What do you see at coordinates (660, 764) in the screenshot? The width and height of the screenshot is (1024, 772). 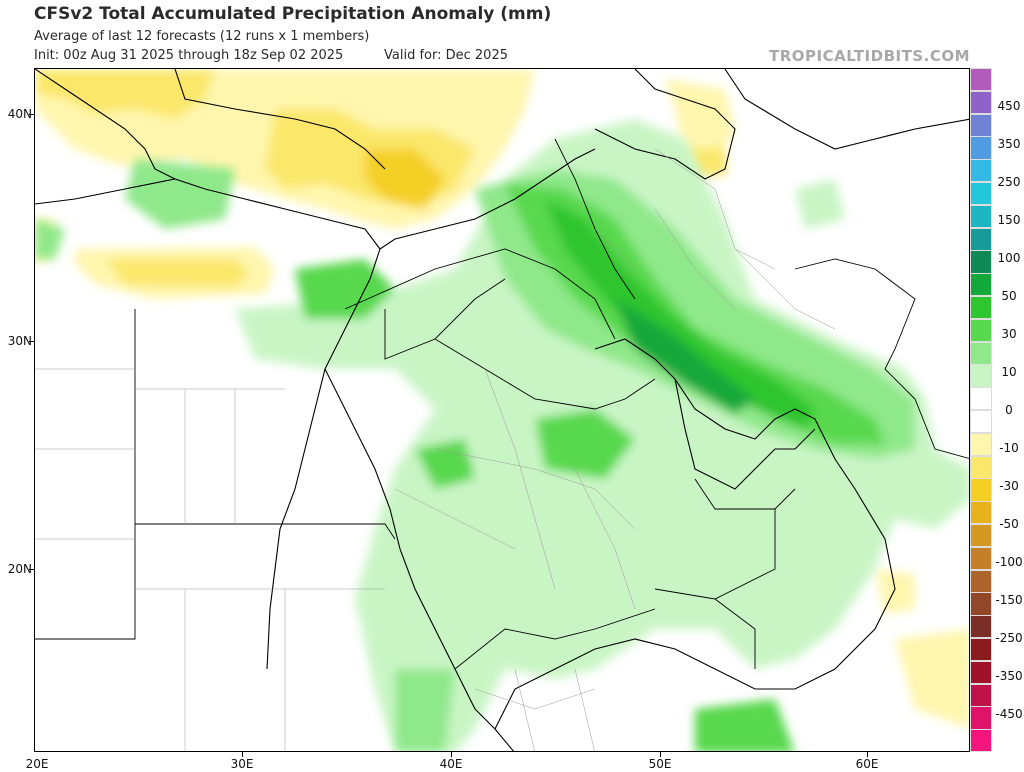 I see `lon-label-50e: 50E` at bounding box center [660, 764].